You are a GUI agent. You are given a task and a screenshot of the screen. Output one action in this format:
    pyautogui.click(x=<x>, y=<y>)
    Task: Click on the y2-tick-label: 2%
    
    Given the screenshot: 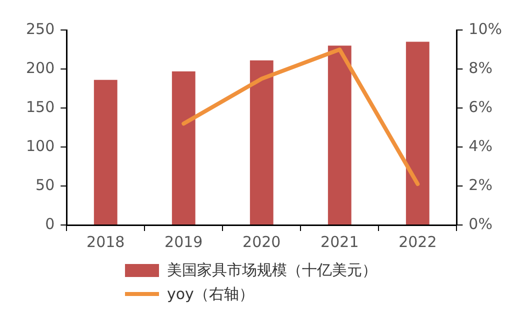 What is the action you would take?
    pyautogui.click(x=480, y=185)
    